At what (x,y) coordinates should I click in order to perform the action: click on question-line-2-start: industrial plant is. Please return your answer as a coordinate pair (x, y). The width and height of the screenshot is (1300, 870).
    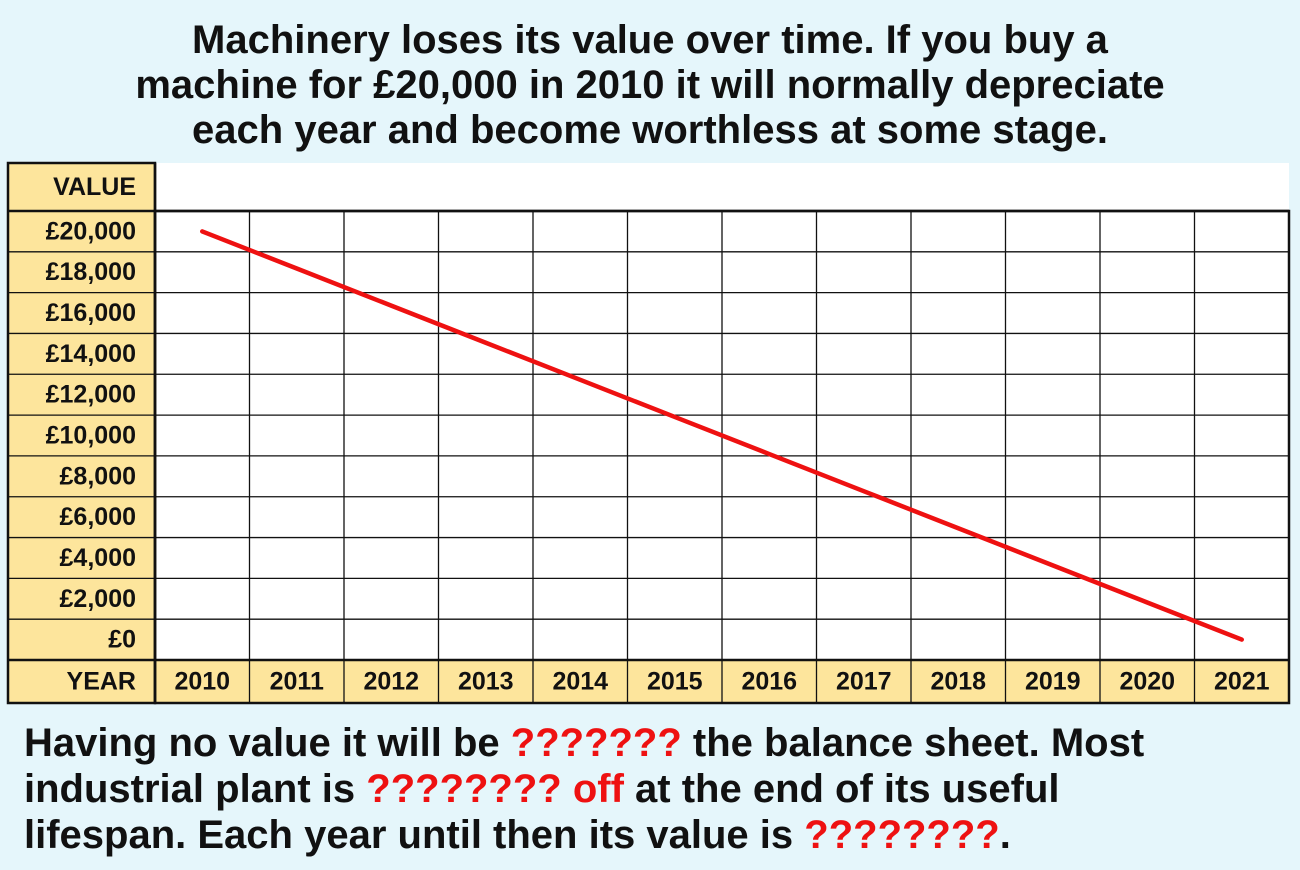
    Looking at the image, I should click on (195, 789).